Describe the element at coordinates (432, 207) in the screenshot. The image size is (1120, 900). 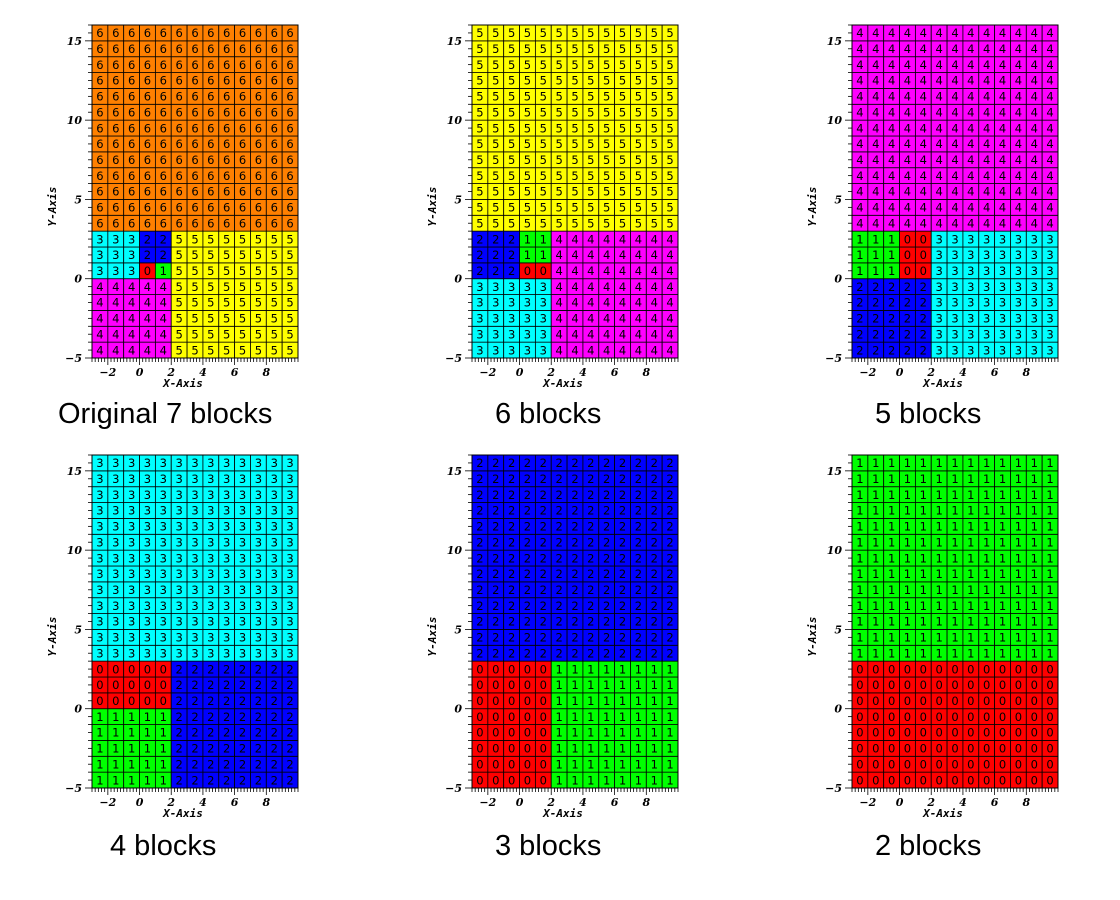
I see `y-axis-label: Y-Axis` at that location.